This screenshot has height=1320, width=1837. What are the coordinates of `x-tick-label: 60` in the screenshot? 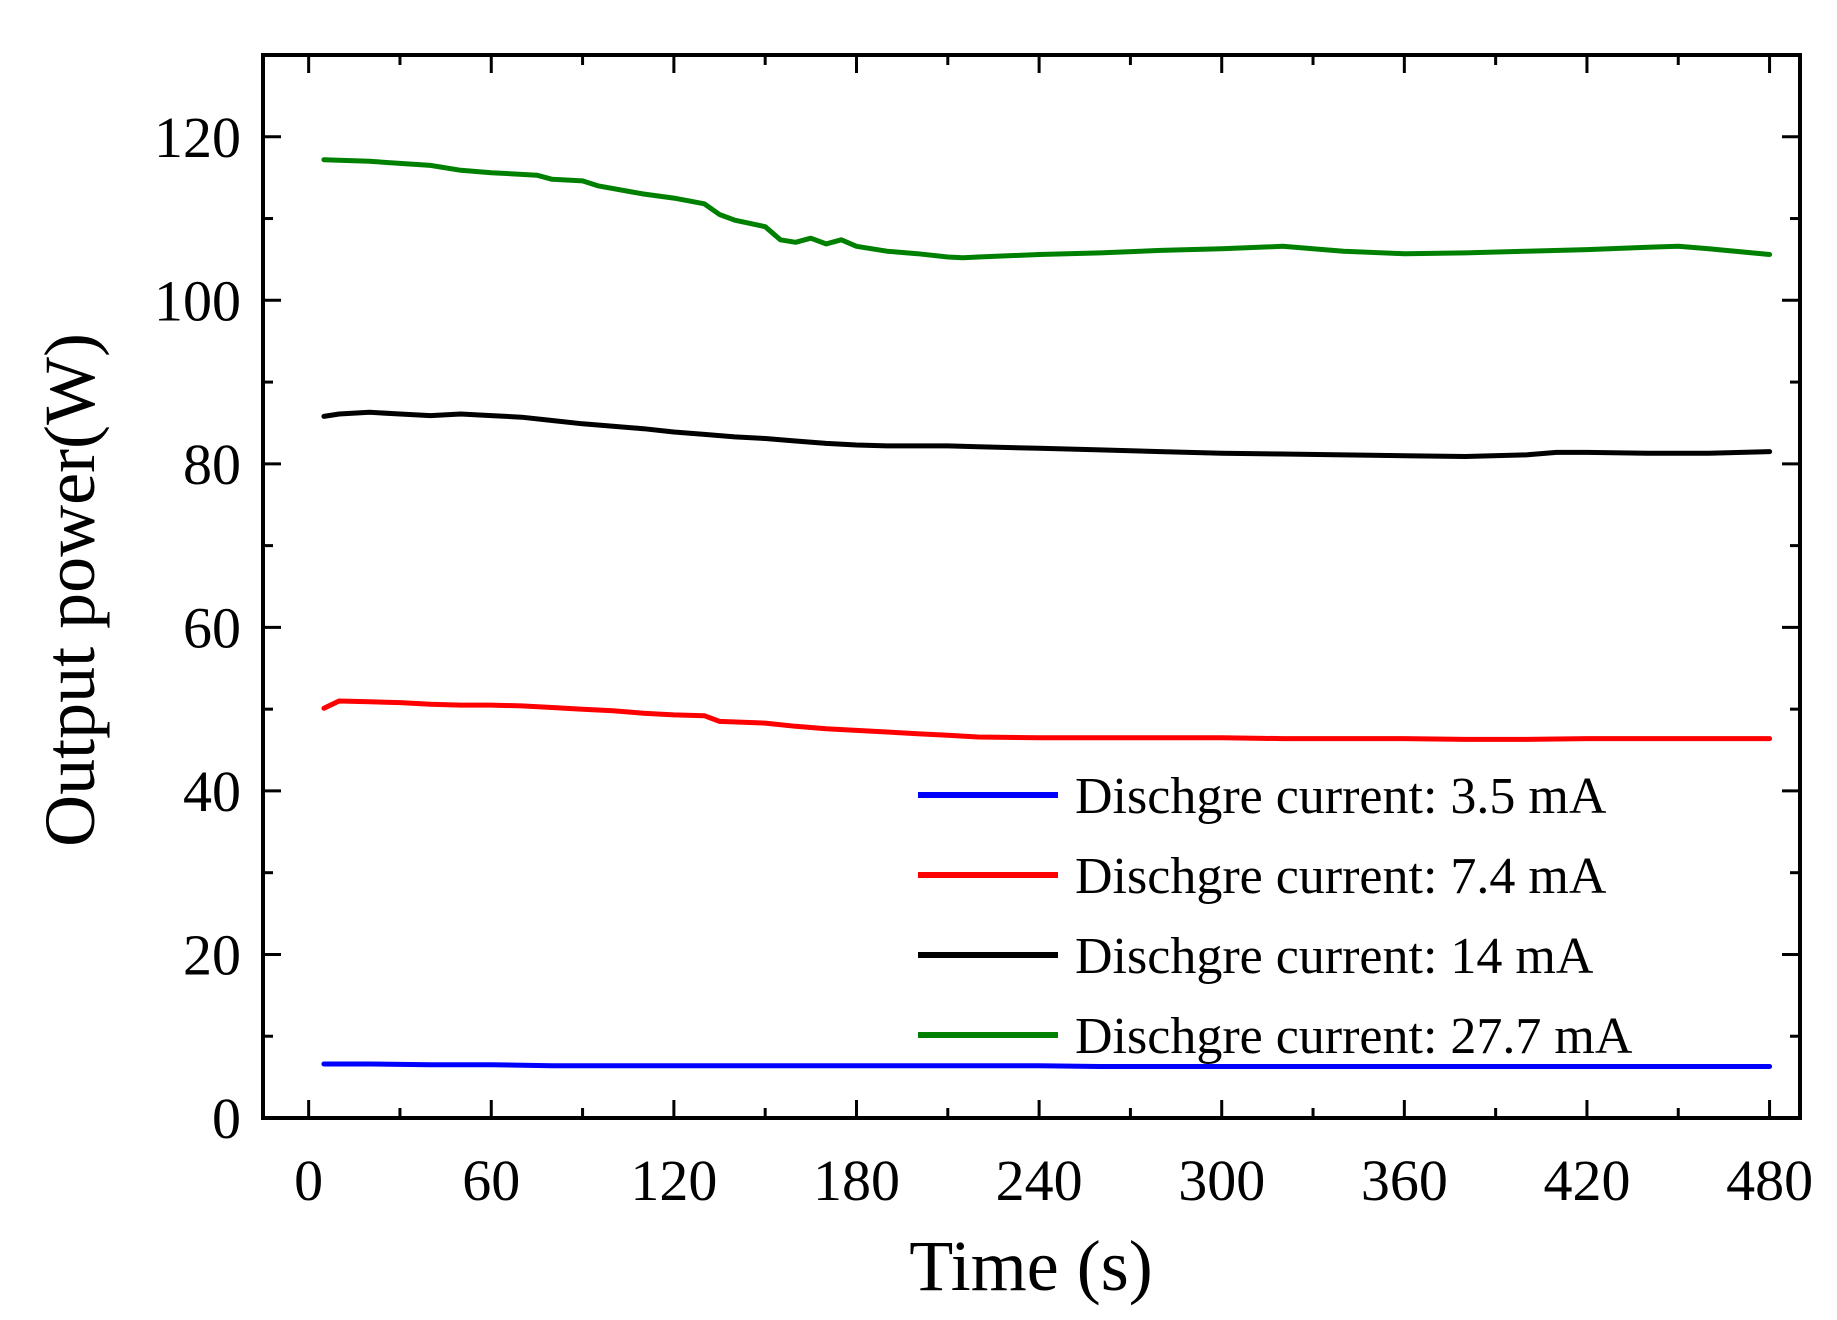 It's located at (491, 1180).